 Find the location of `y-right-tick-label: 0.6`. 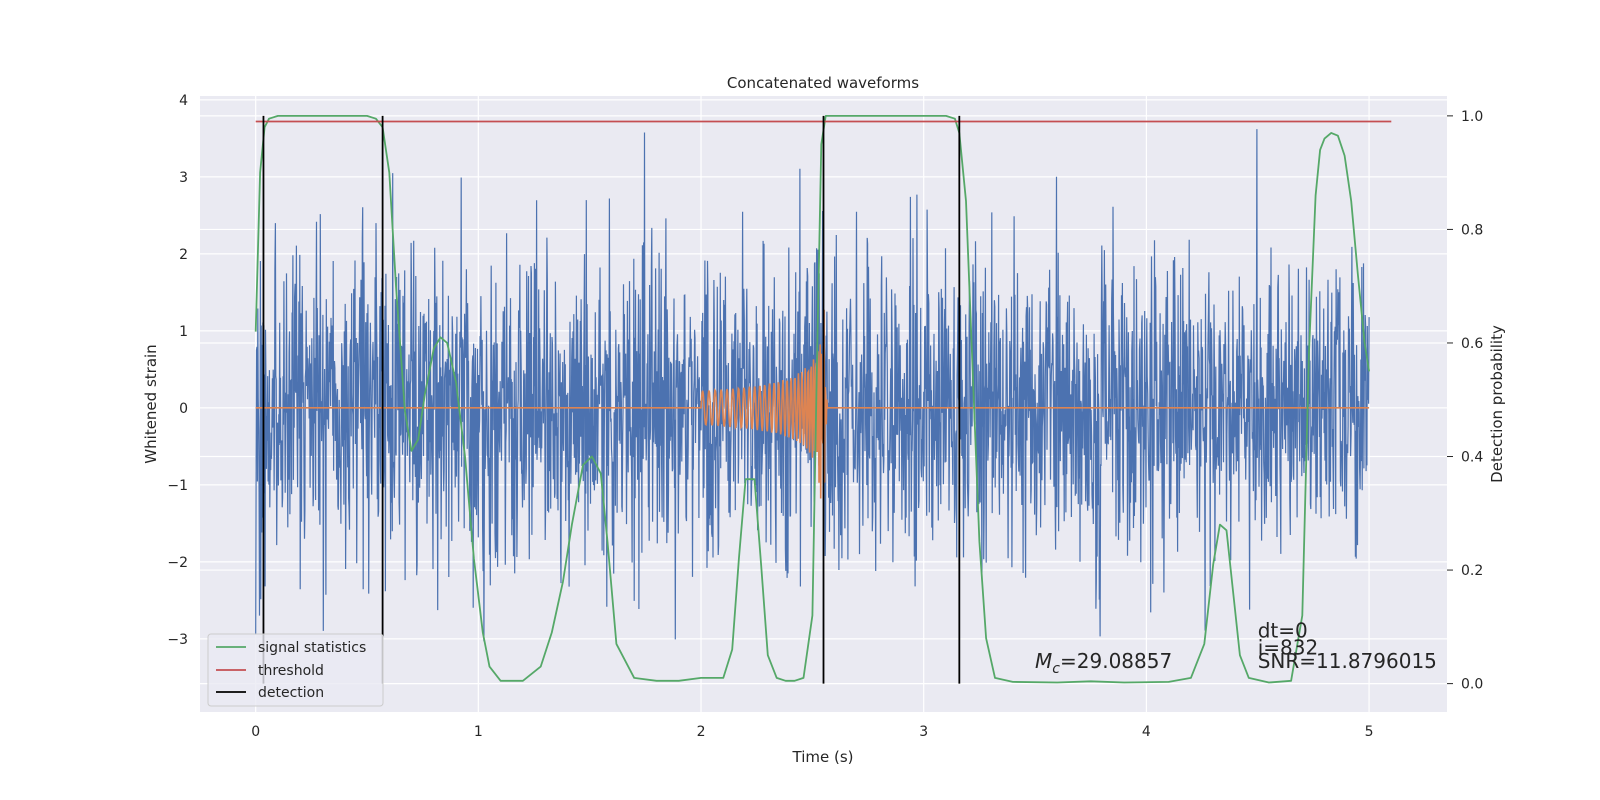

y-right-tick-label: 0.6 is located at coordinates (1472, 344).